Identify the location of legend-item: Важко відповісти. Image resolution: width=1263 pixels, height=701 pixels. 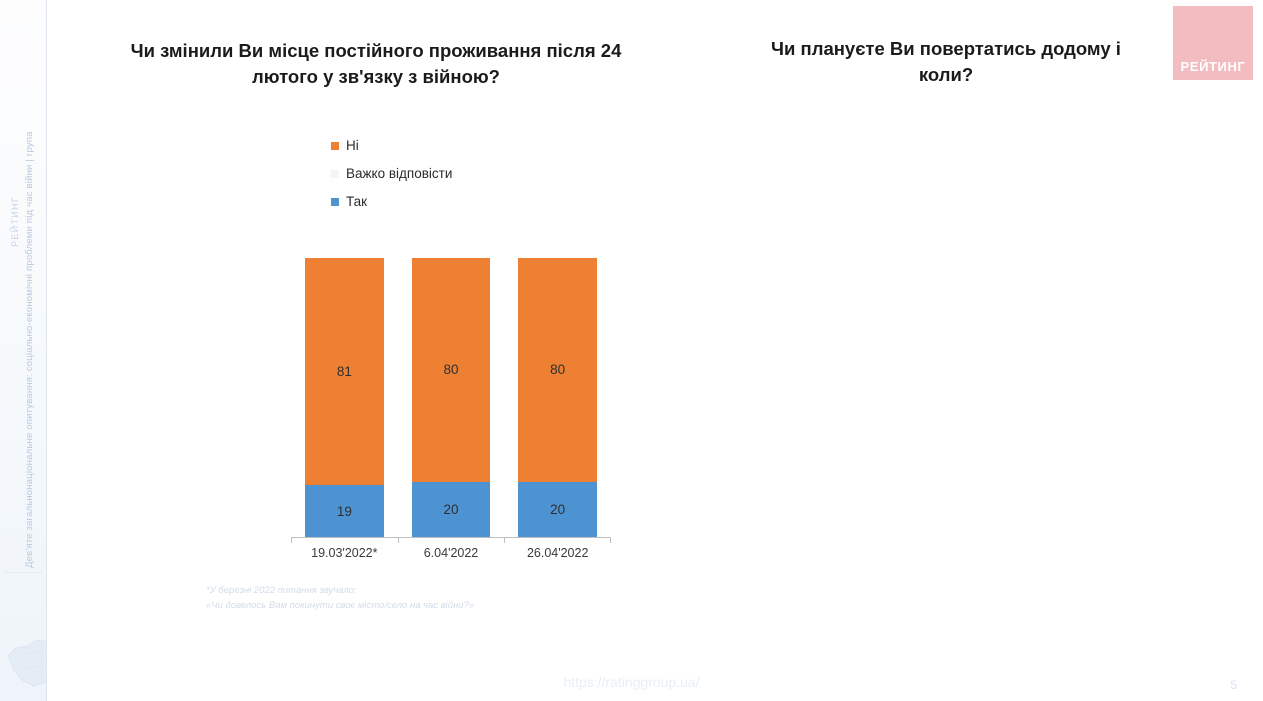
(391, 173).